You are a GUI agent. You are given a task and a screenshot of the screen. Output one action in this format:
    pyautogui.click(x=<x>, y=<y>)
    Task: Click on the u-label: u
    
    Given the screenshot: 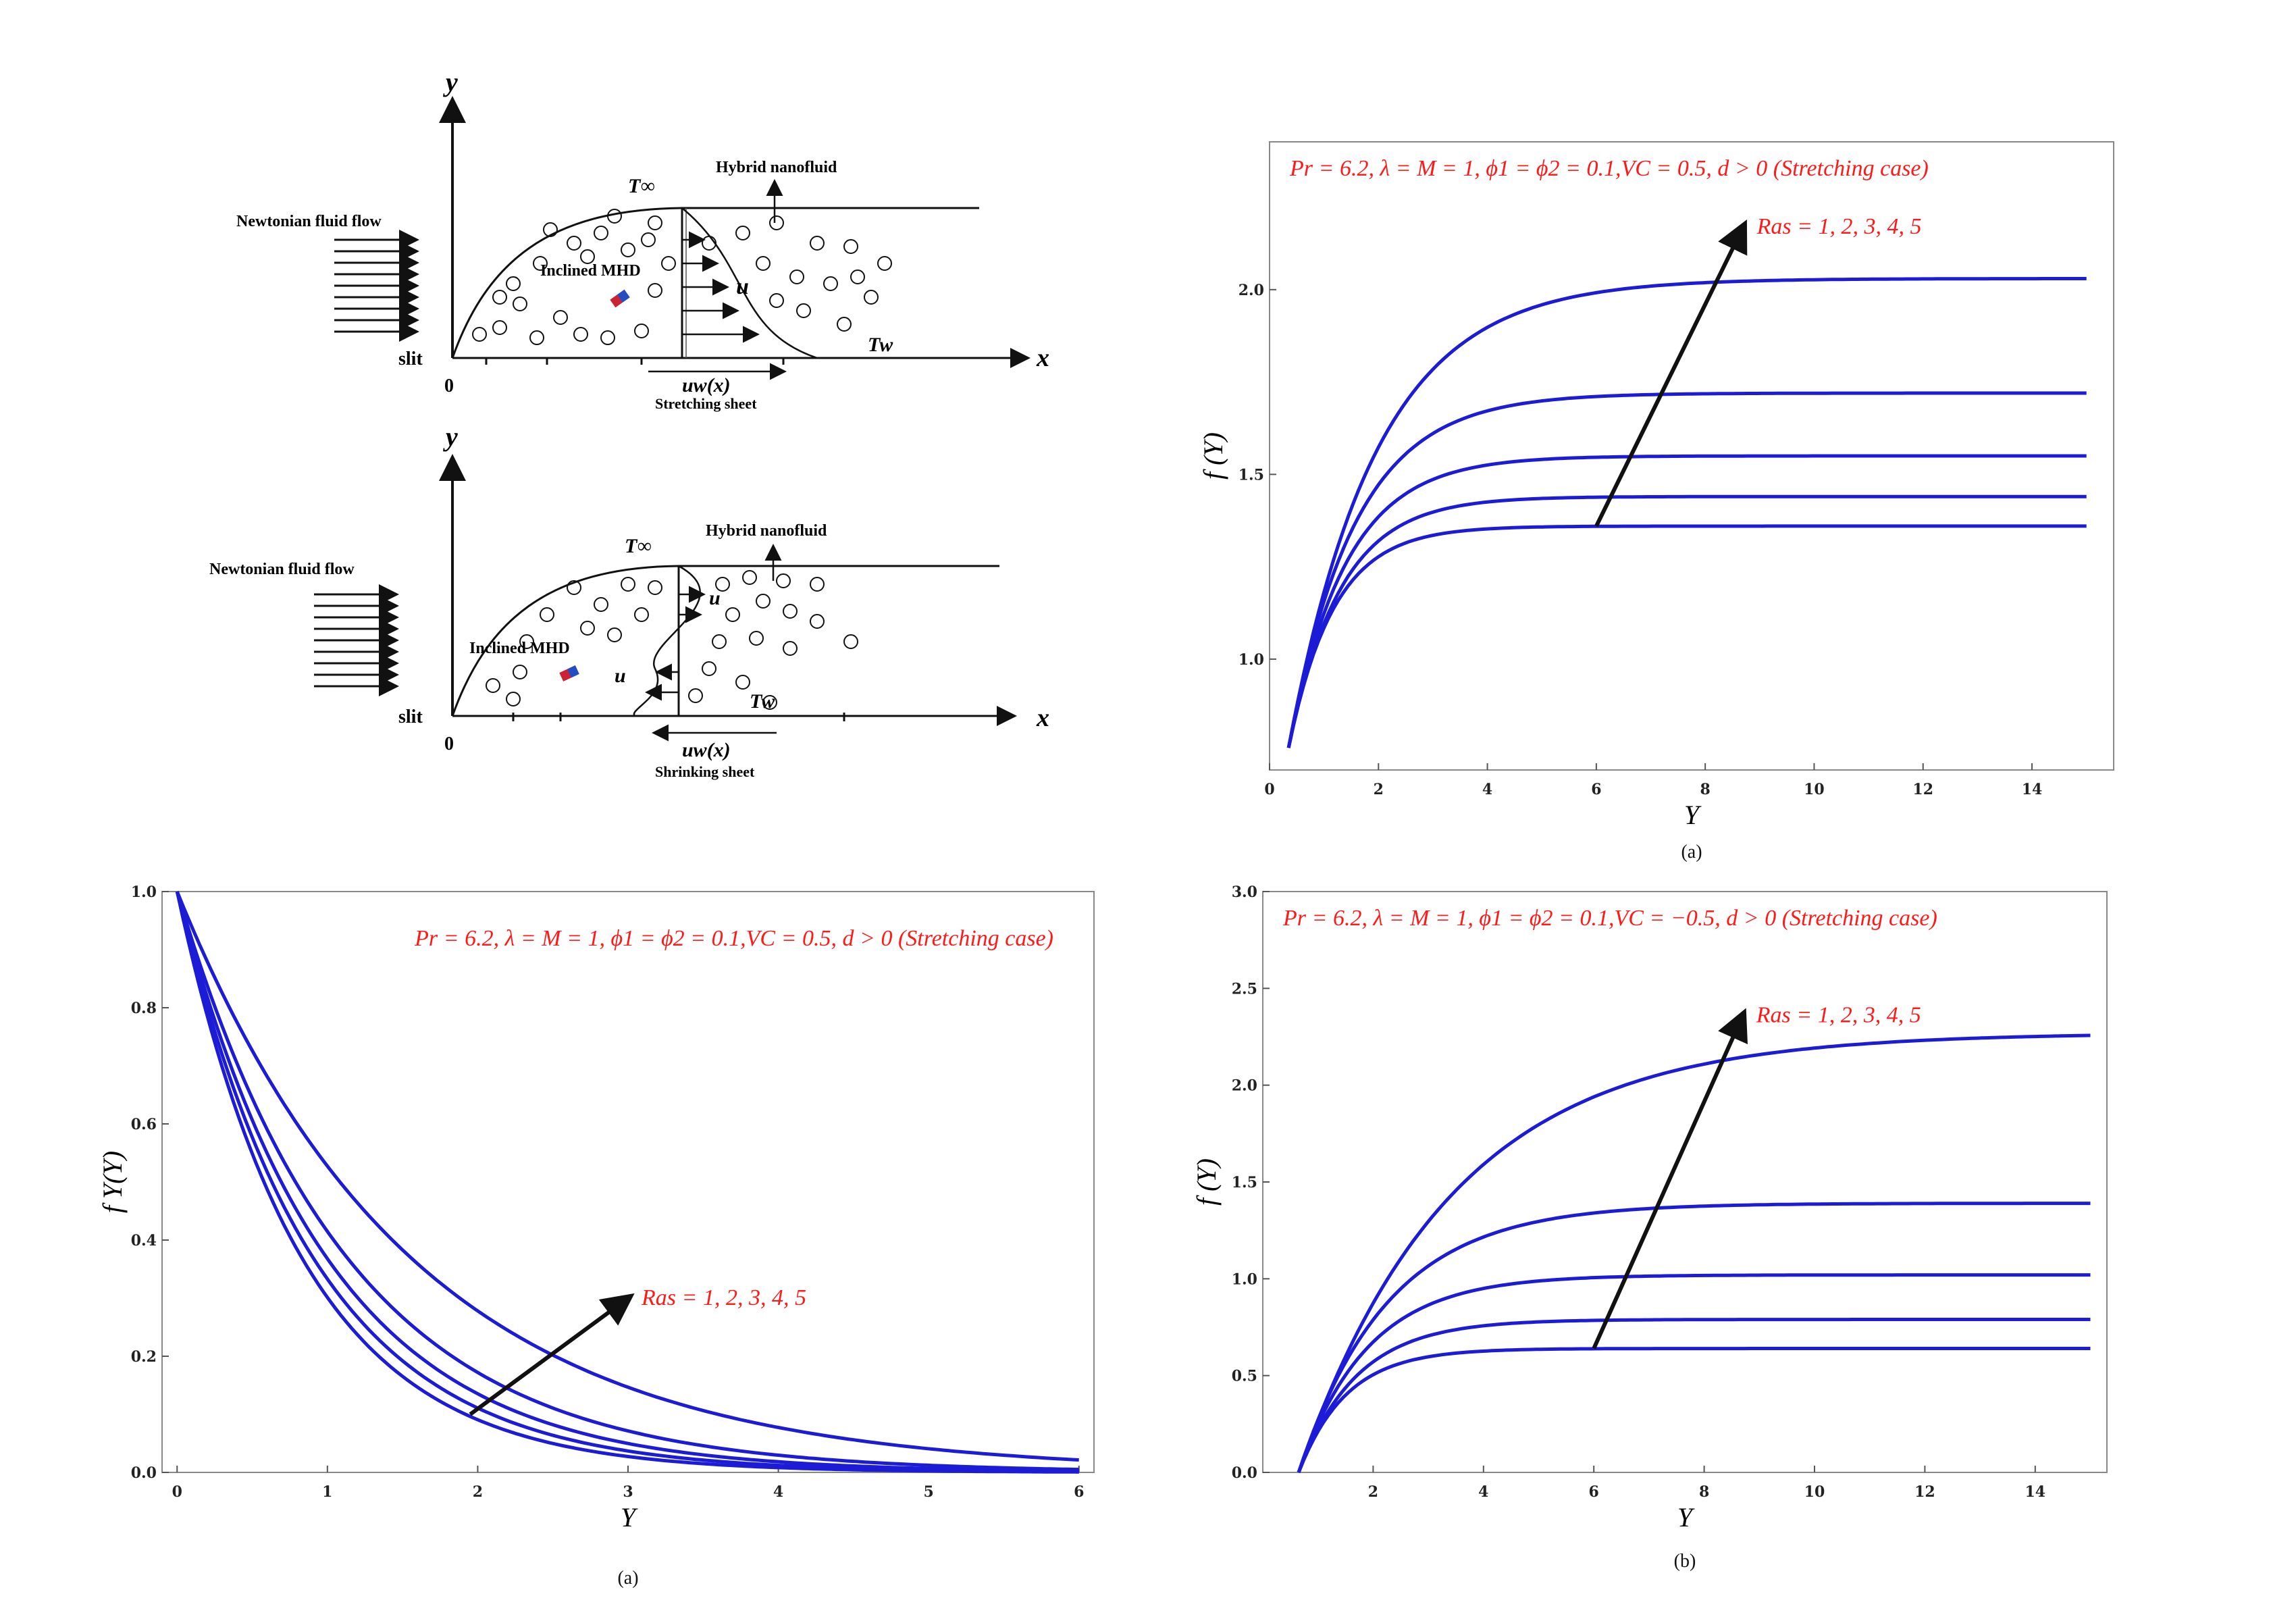 What is the action you would take?
    pyautogui.click(x=742, y=286)
    